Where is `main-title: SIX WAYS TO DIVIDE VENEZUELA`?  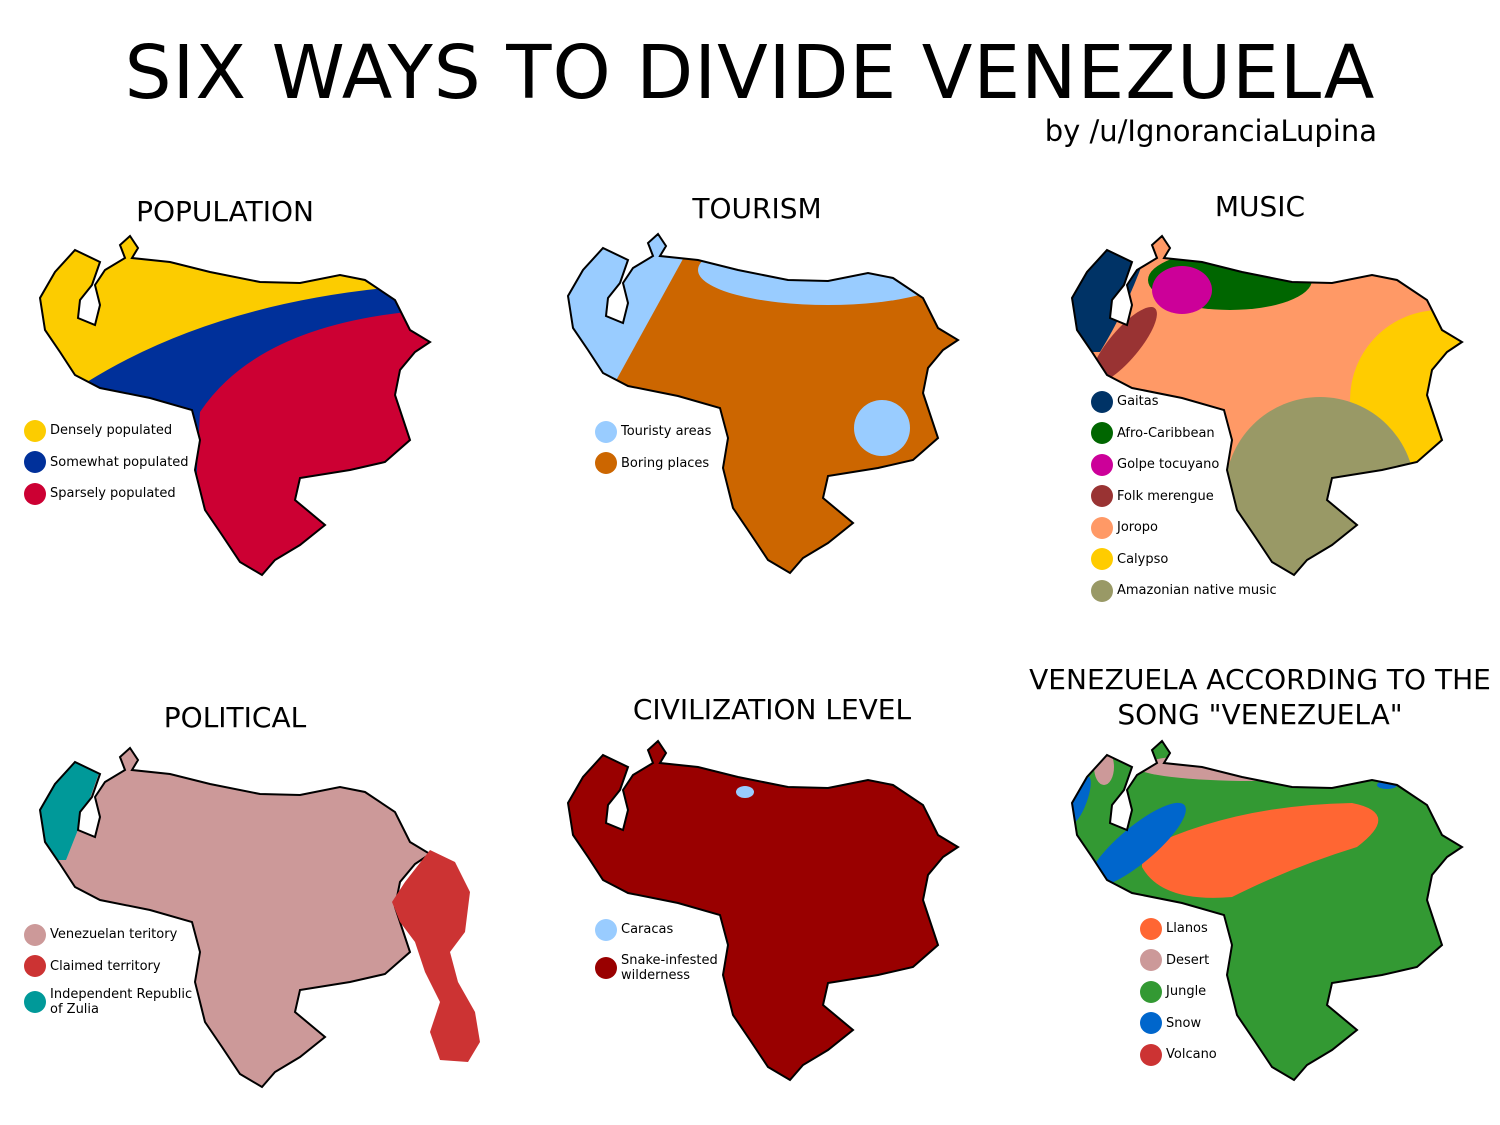
main-title: SIX WAYS TO DIVIDE VENEZUELA is located at coordinates (750, 73).